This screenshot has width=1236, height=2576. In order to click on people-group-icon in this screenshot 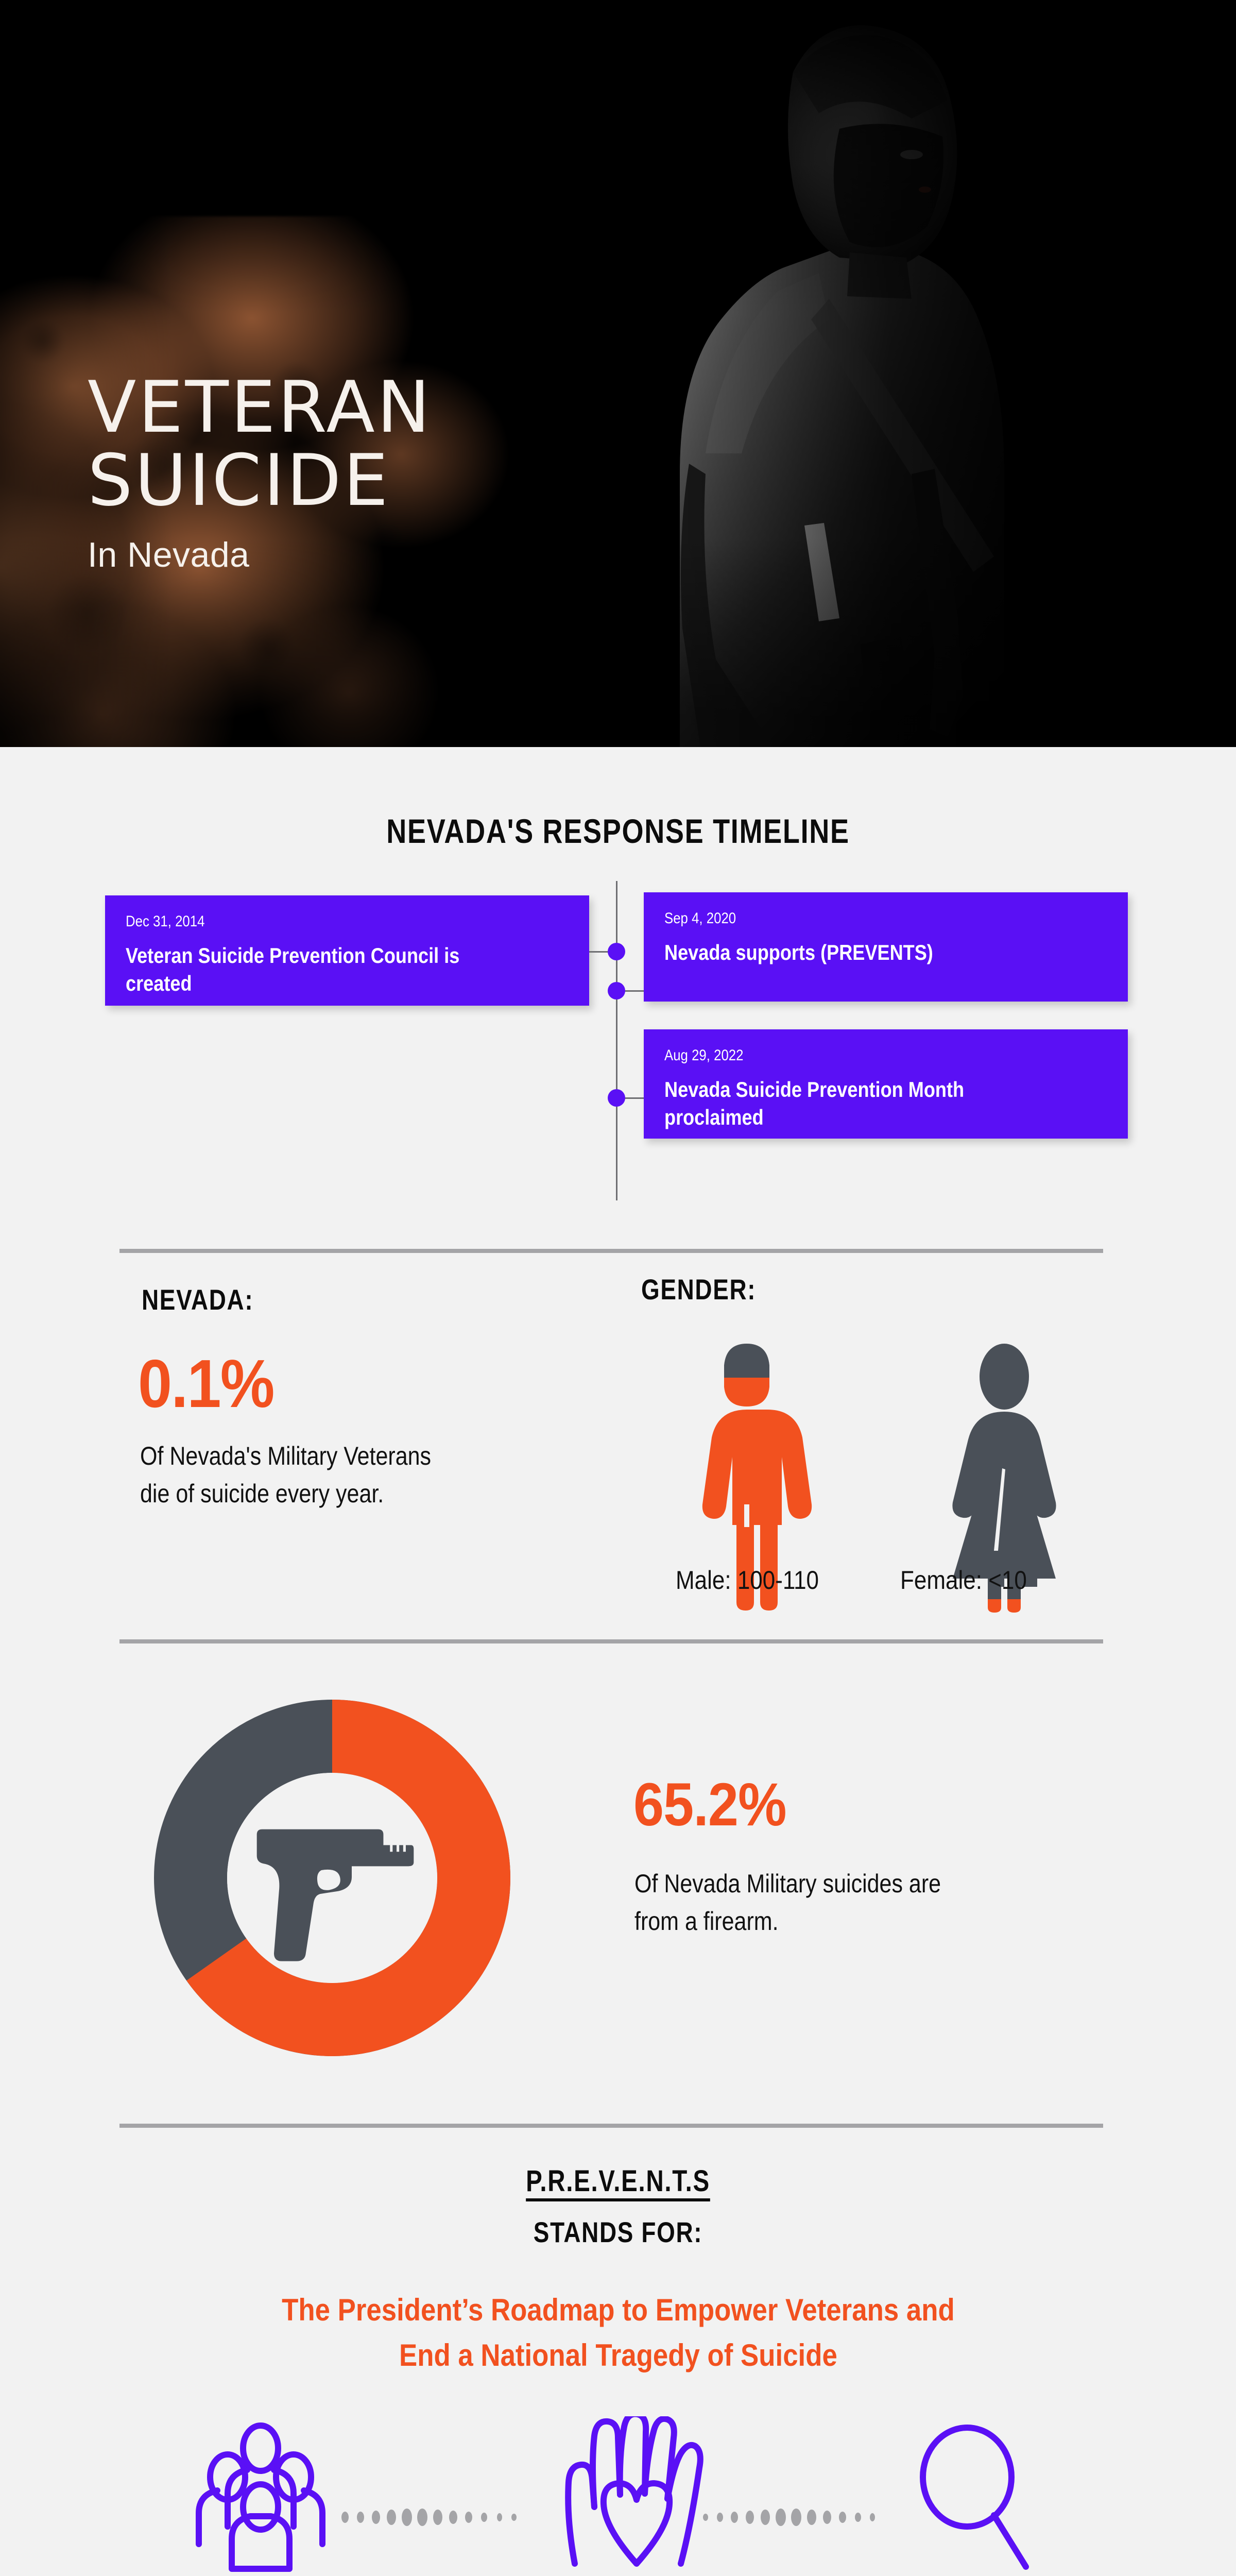, I will do `click(260, 2497)`.